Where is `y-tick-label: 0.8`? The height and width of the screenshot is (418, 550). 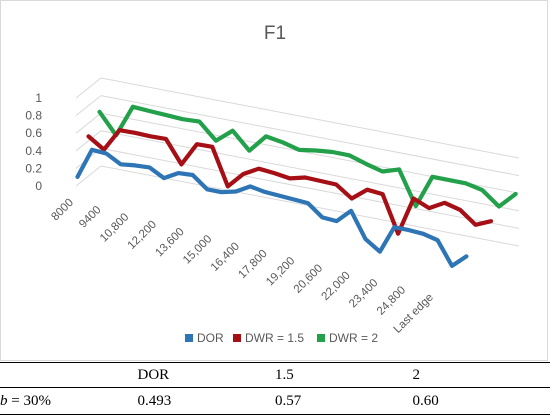
y-tick-label: 0.8 is located at coordinates (33, 116).